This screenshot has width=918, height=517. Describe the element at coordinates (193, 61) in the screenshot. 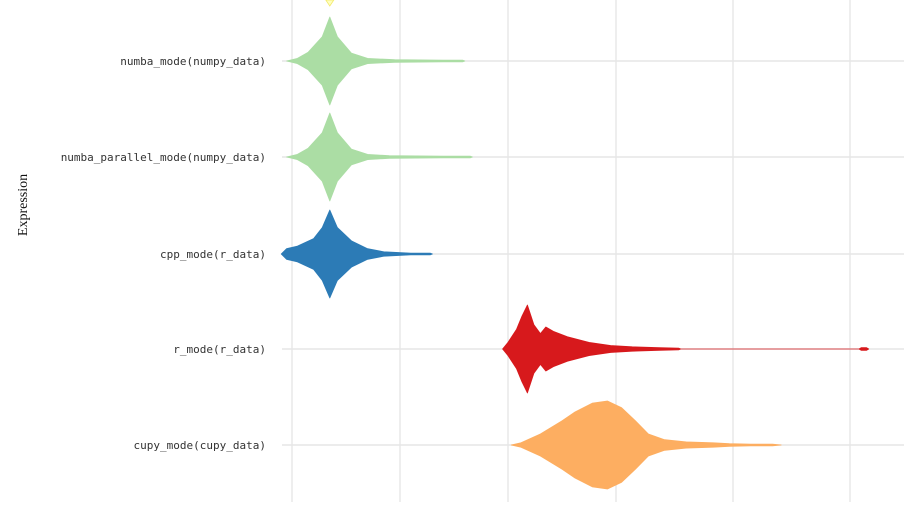

I see `y-tick-label: numba_mode(numpy_data)` at that location.